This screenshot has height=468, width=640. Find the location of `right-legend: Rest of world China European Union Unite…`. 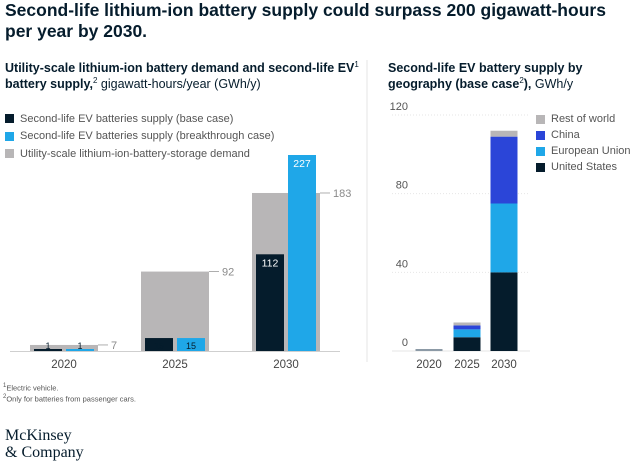

right-legend: Rest of world China European Union Unite… is located at coordinates (583, 143).